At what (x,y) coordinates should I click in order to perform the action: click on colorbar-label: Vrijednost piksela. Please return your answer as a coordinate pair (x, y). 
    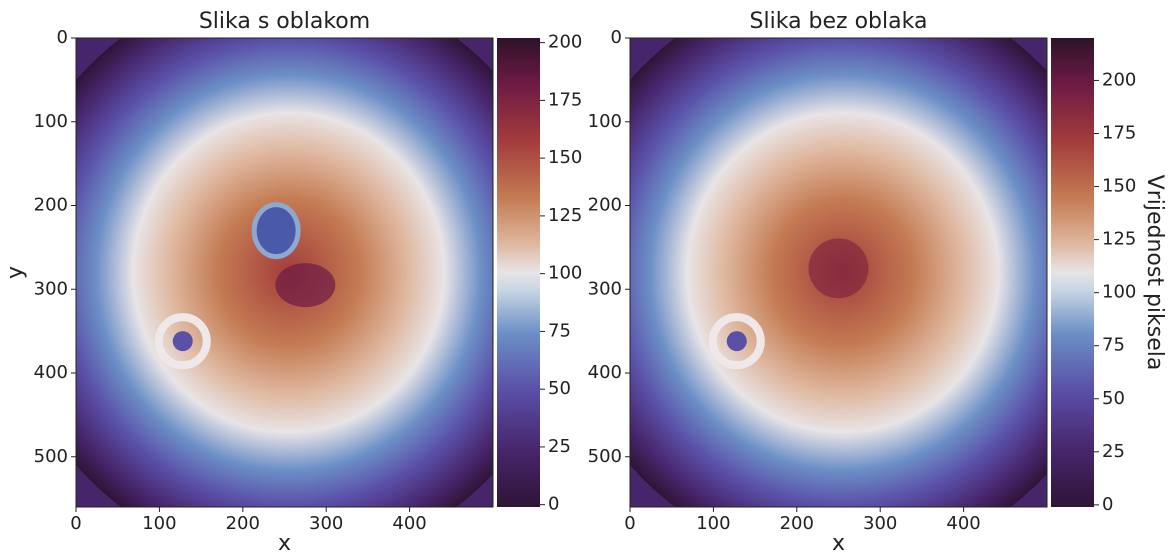
    Looking at the image, I should click on (1154, 273).